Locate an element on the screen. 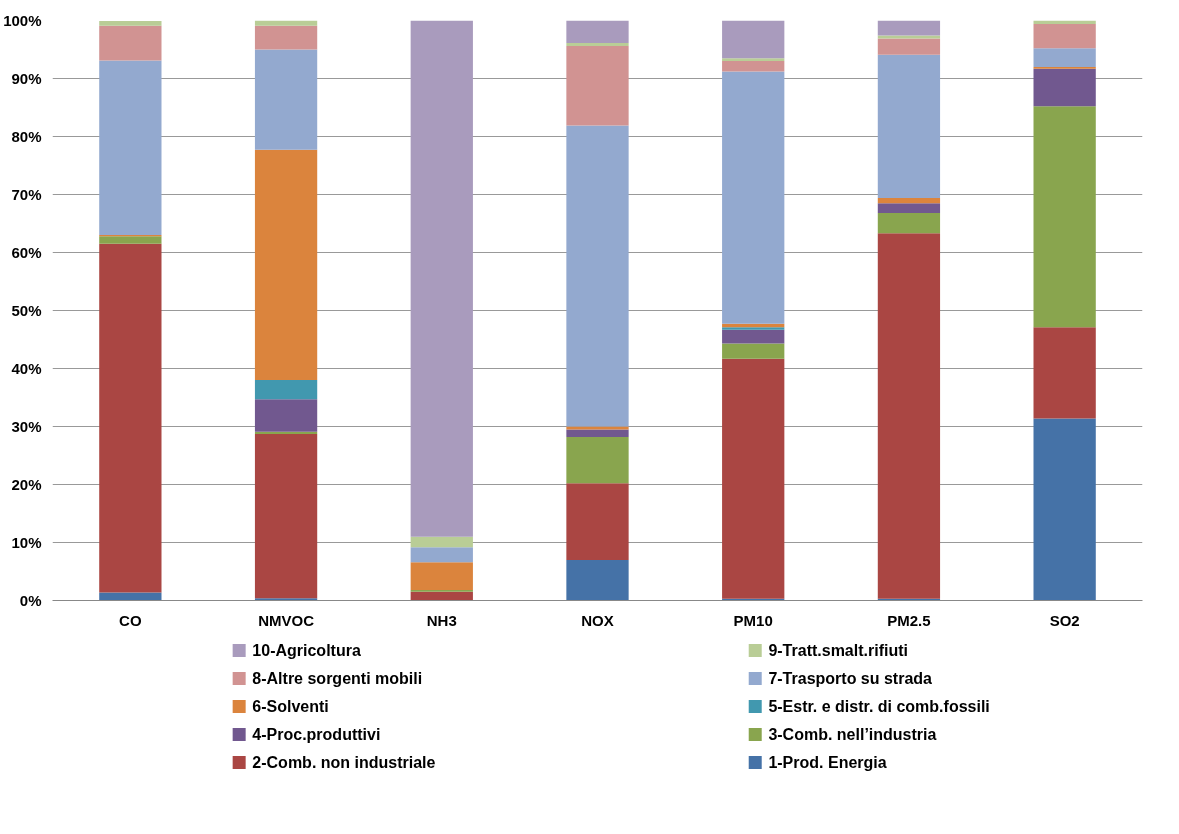 This screenshot has width=1179, height=834. y-tick-label: 90% is located at coordinates (26, 78).